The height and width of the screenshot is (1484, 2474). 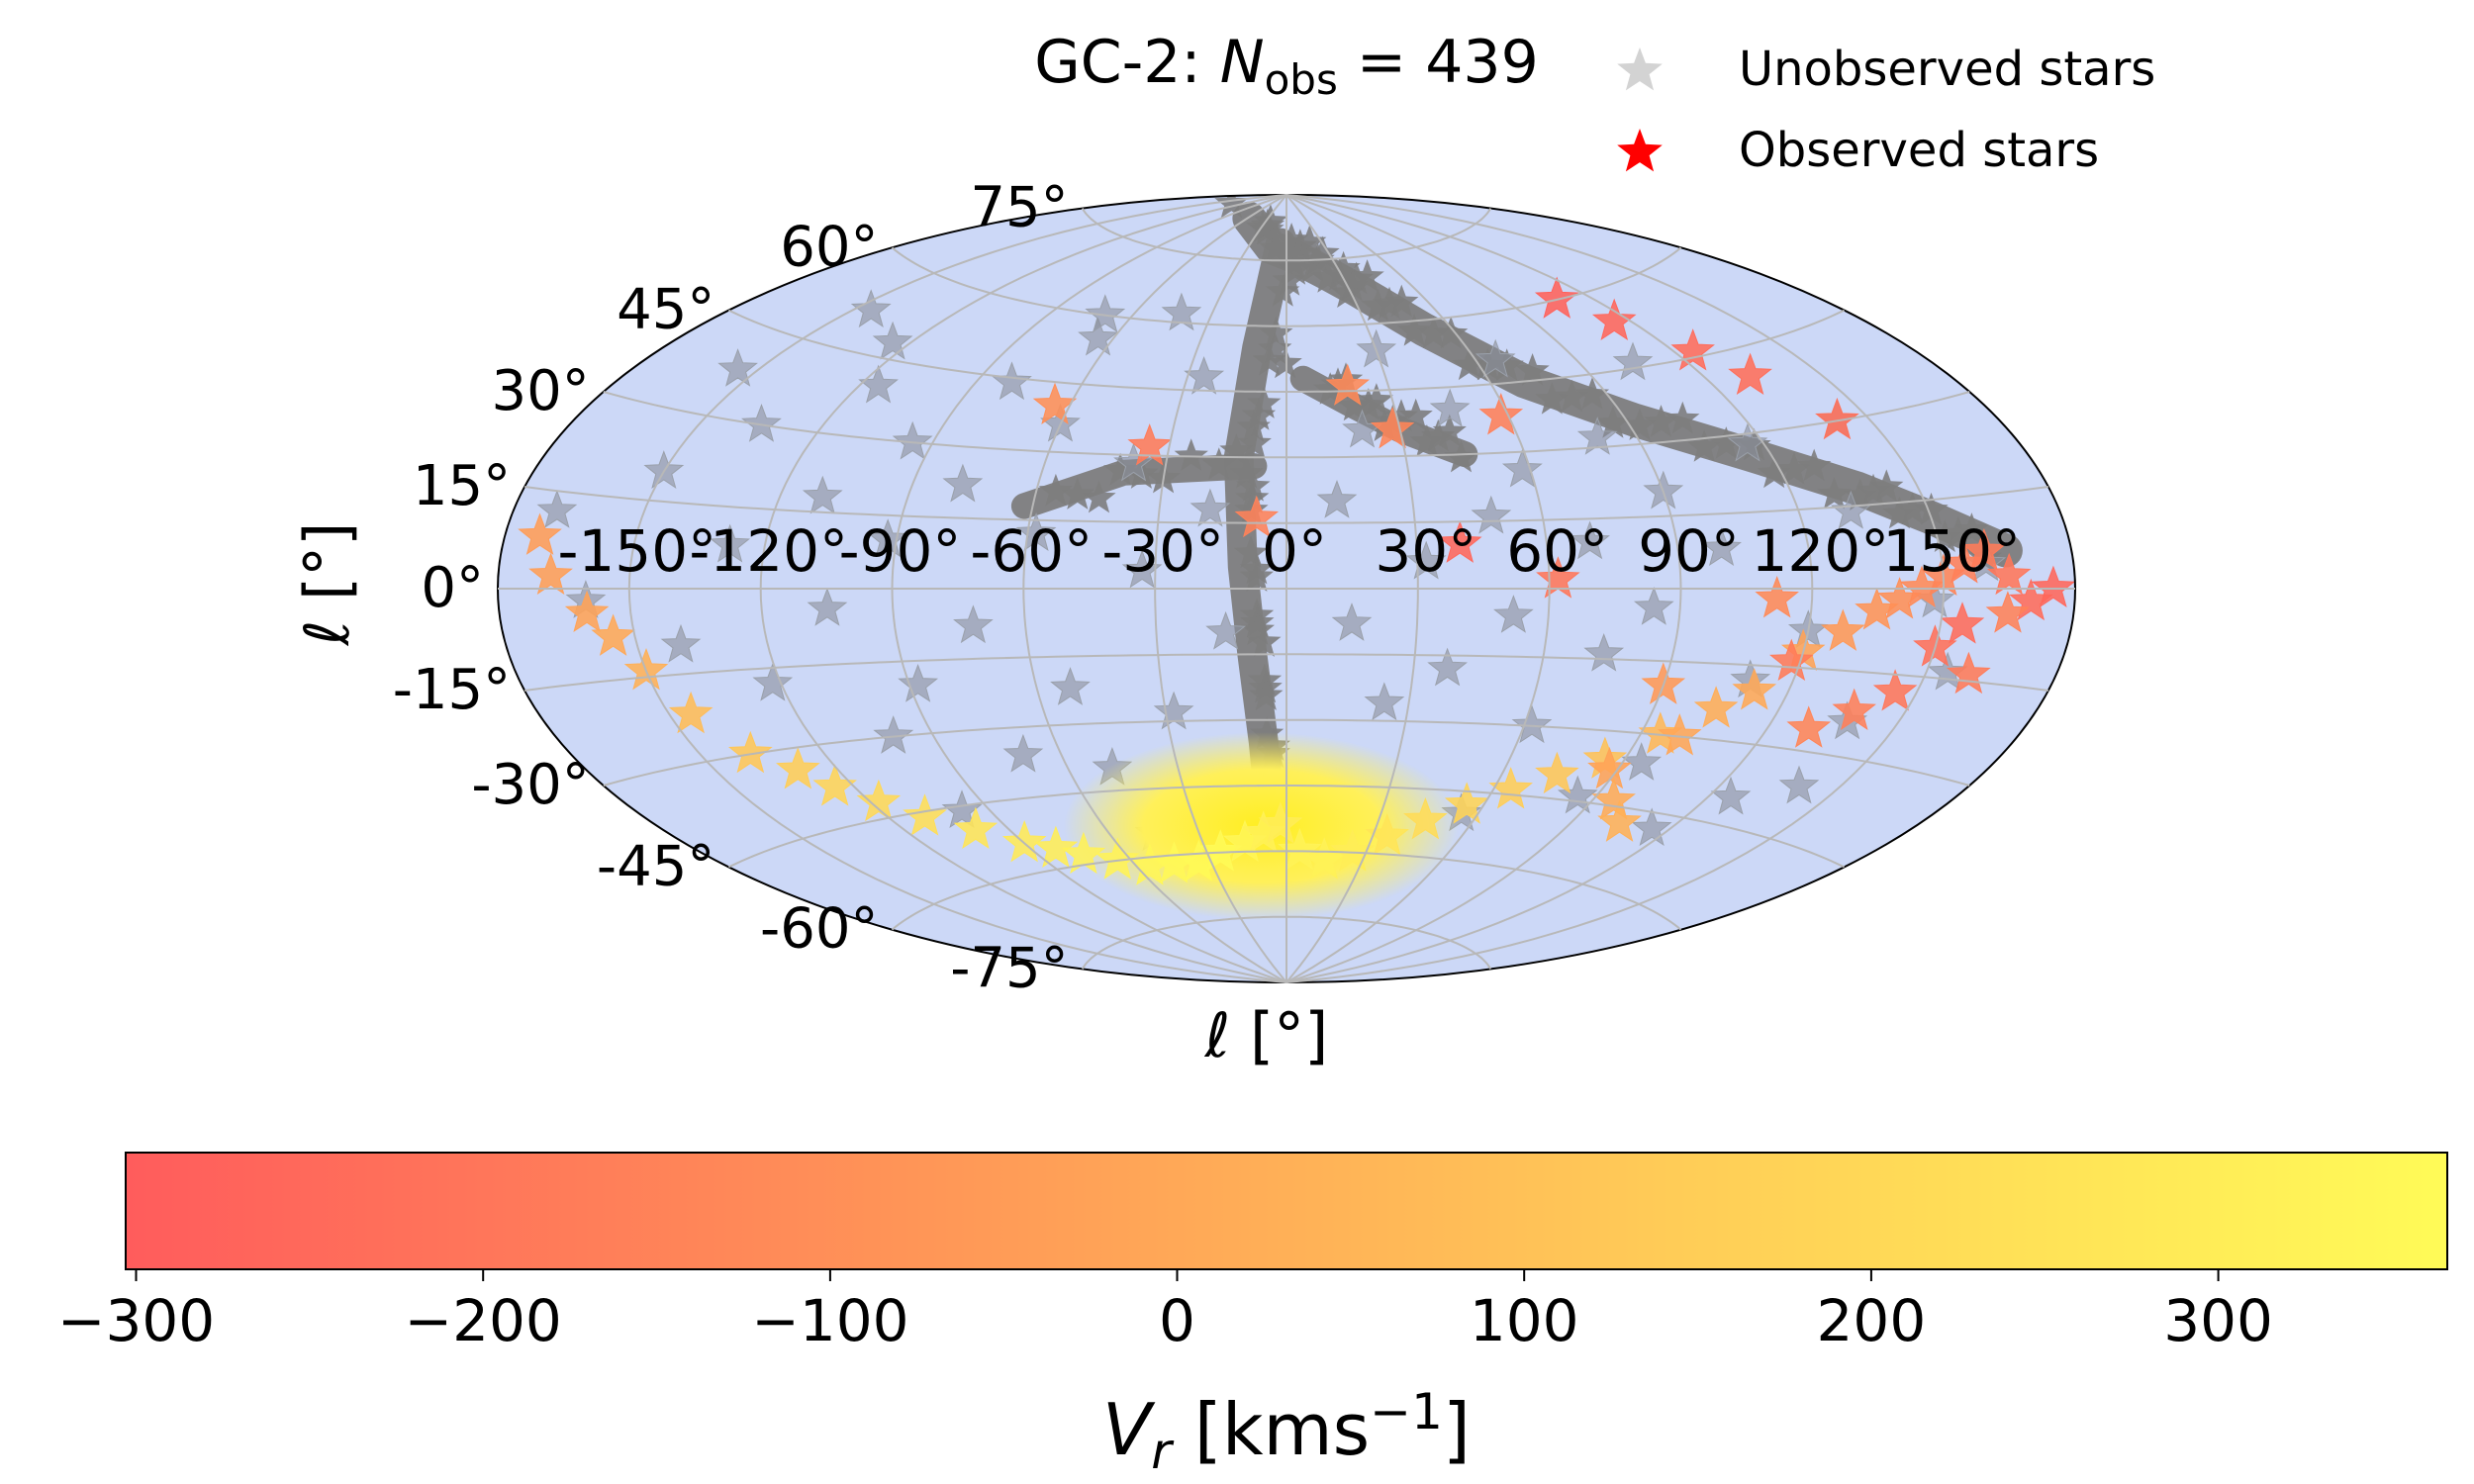 I want to click on title-rest: = 439, so click(x=1438, y=62).